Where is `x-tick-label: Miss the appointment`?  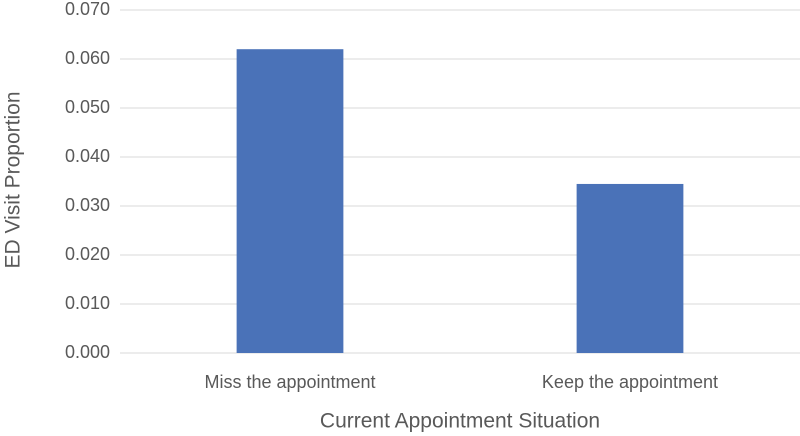 x-tick-label: Miss the appointment is located at coordinates (289, 382).